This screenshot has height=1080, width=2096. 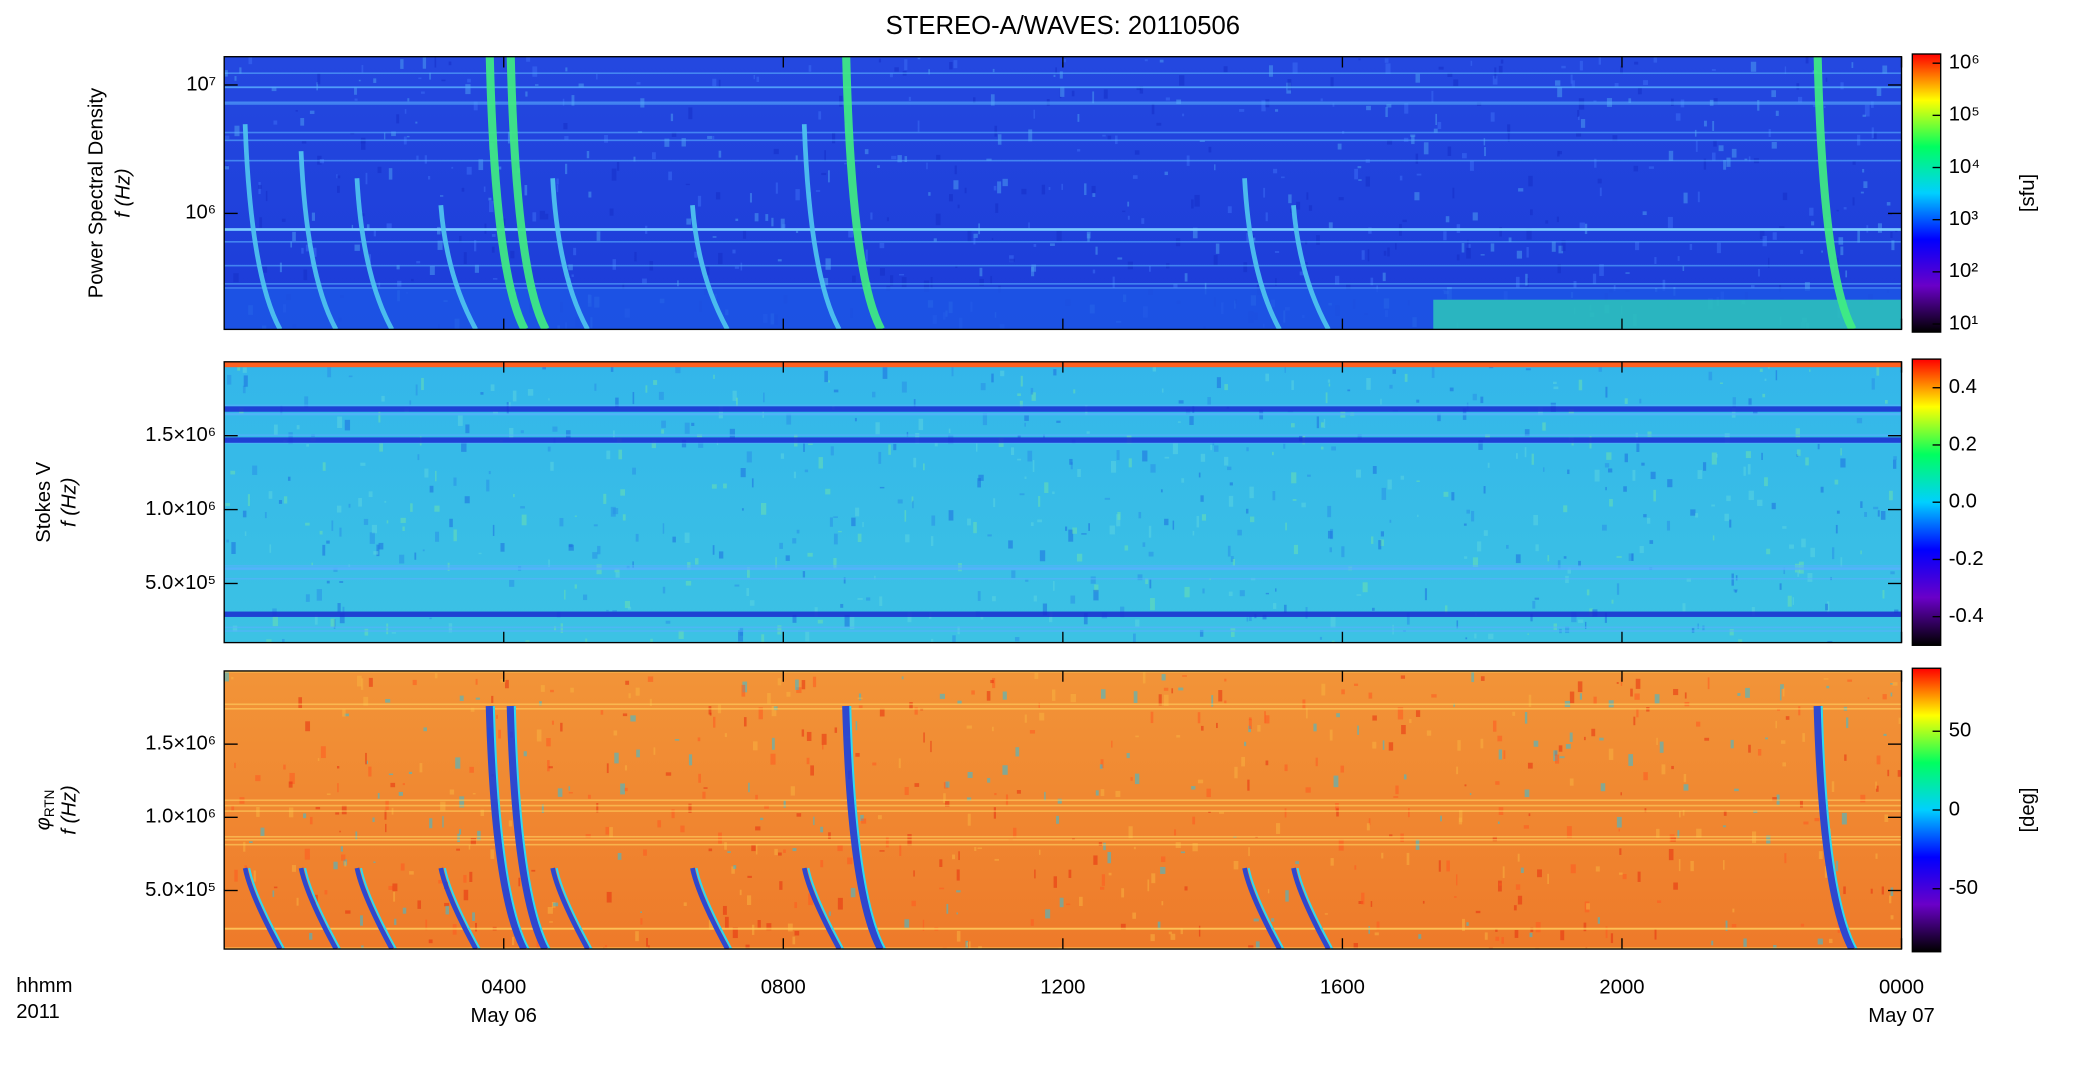 What do you see at coordinates (1621, 988) in the screenshot?
I see `x-tick-label: 2000` at bounding box center [1621, 988].